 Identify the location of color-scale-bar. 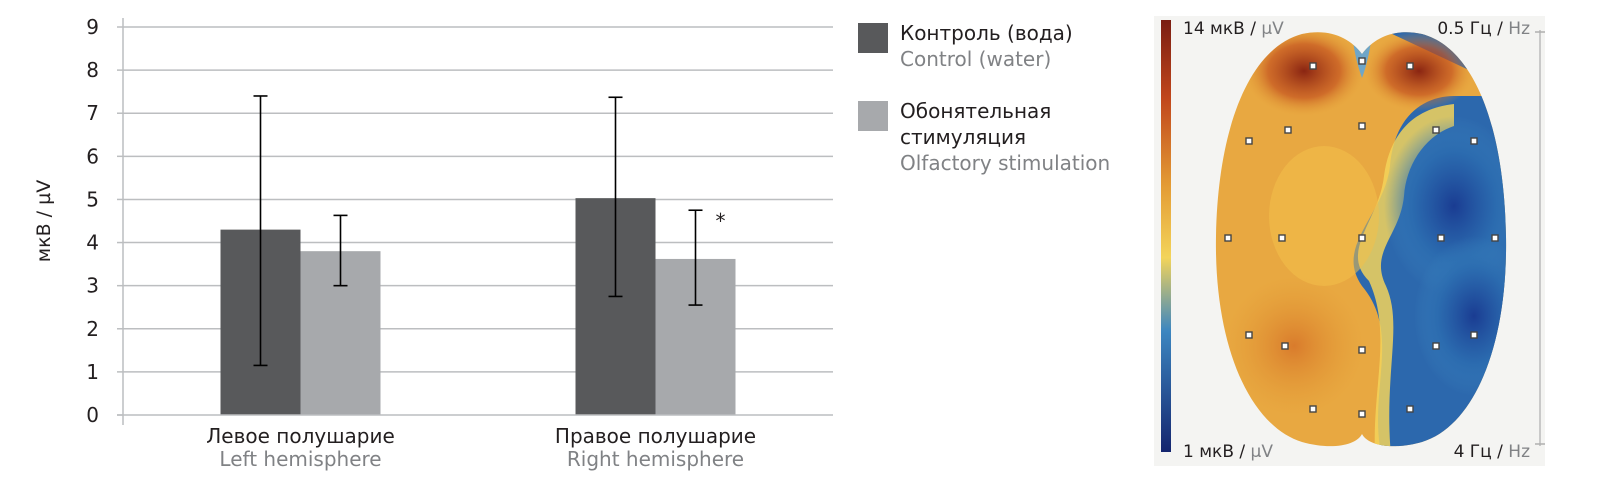
(1166, 236).